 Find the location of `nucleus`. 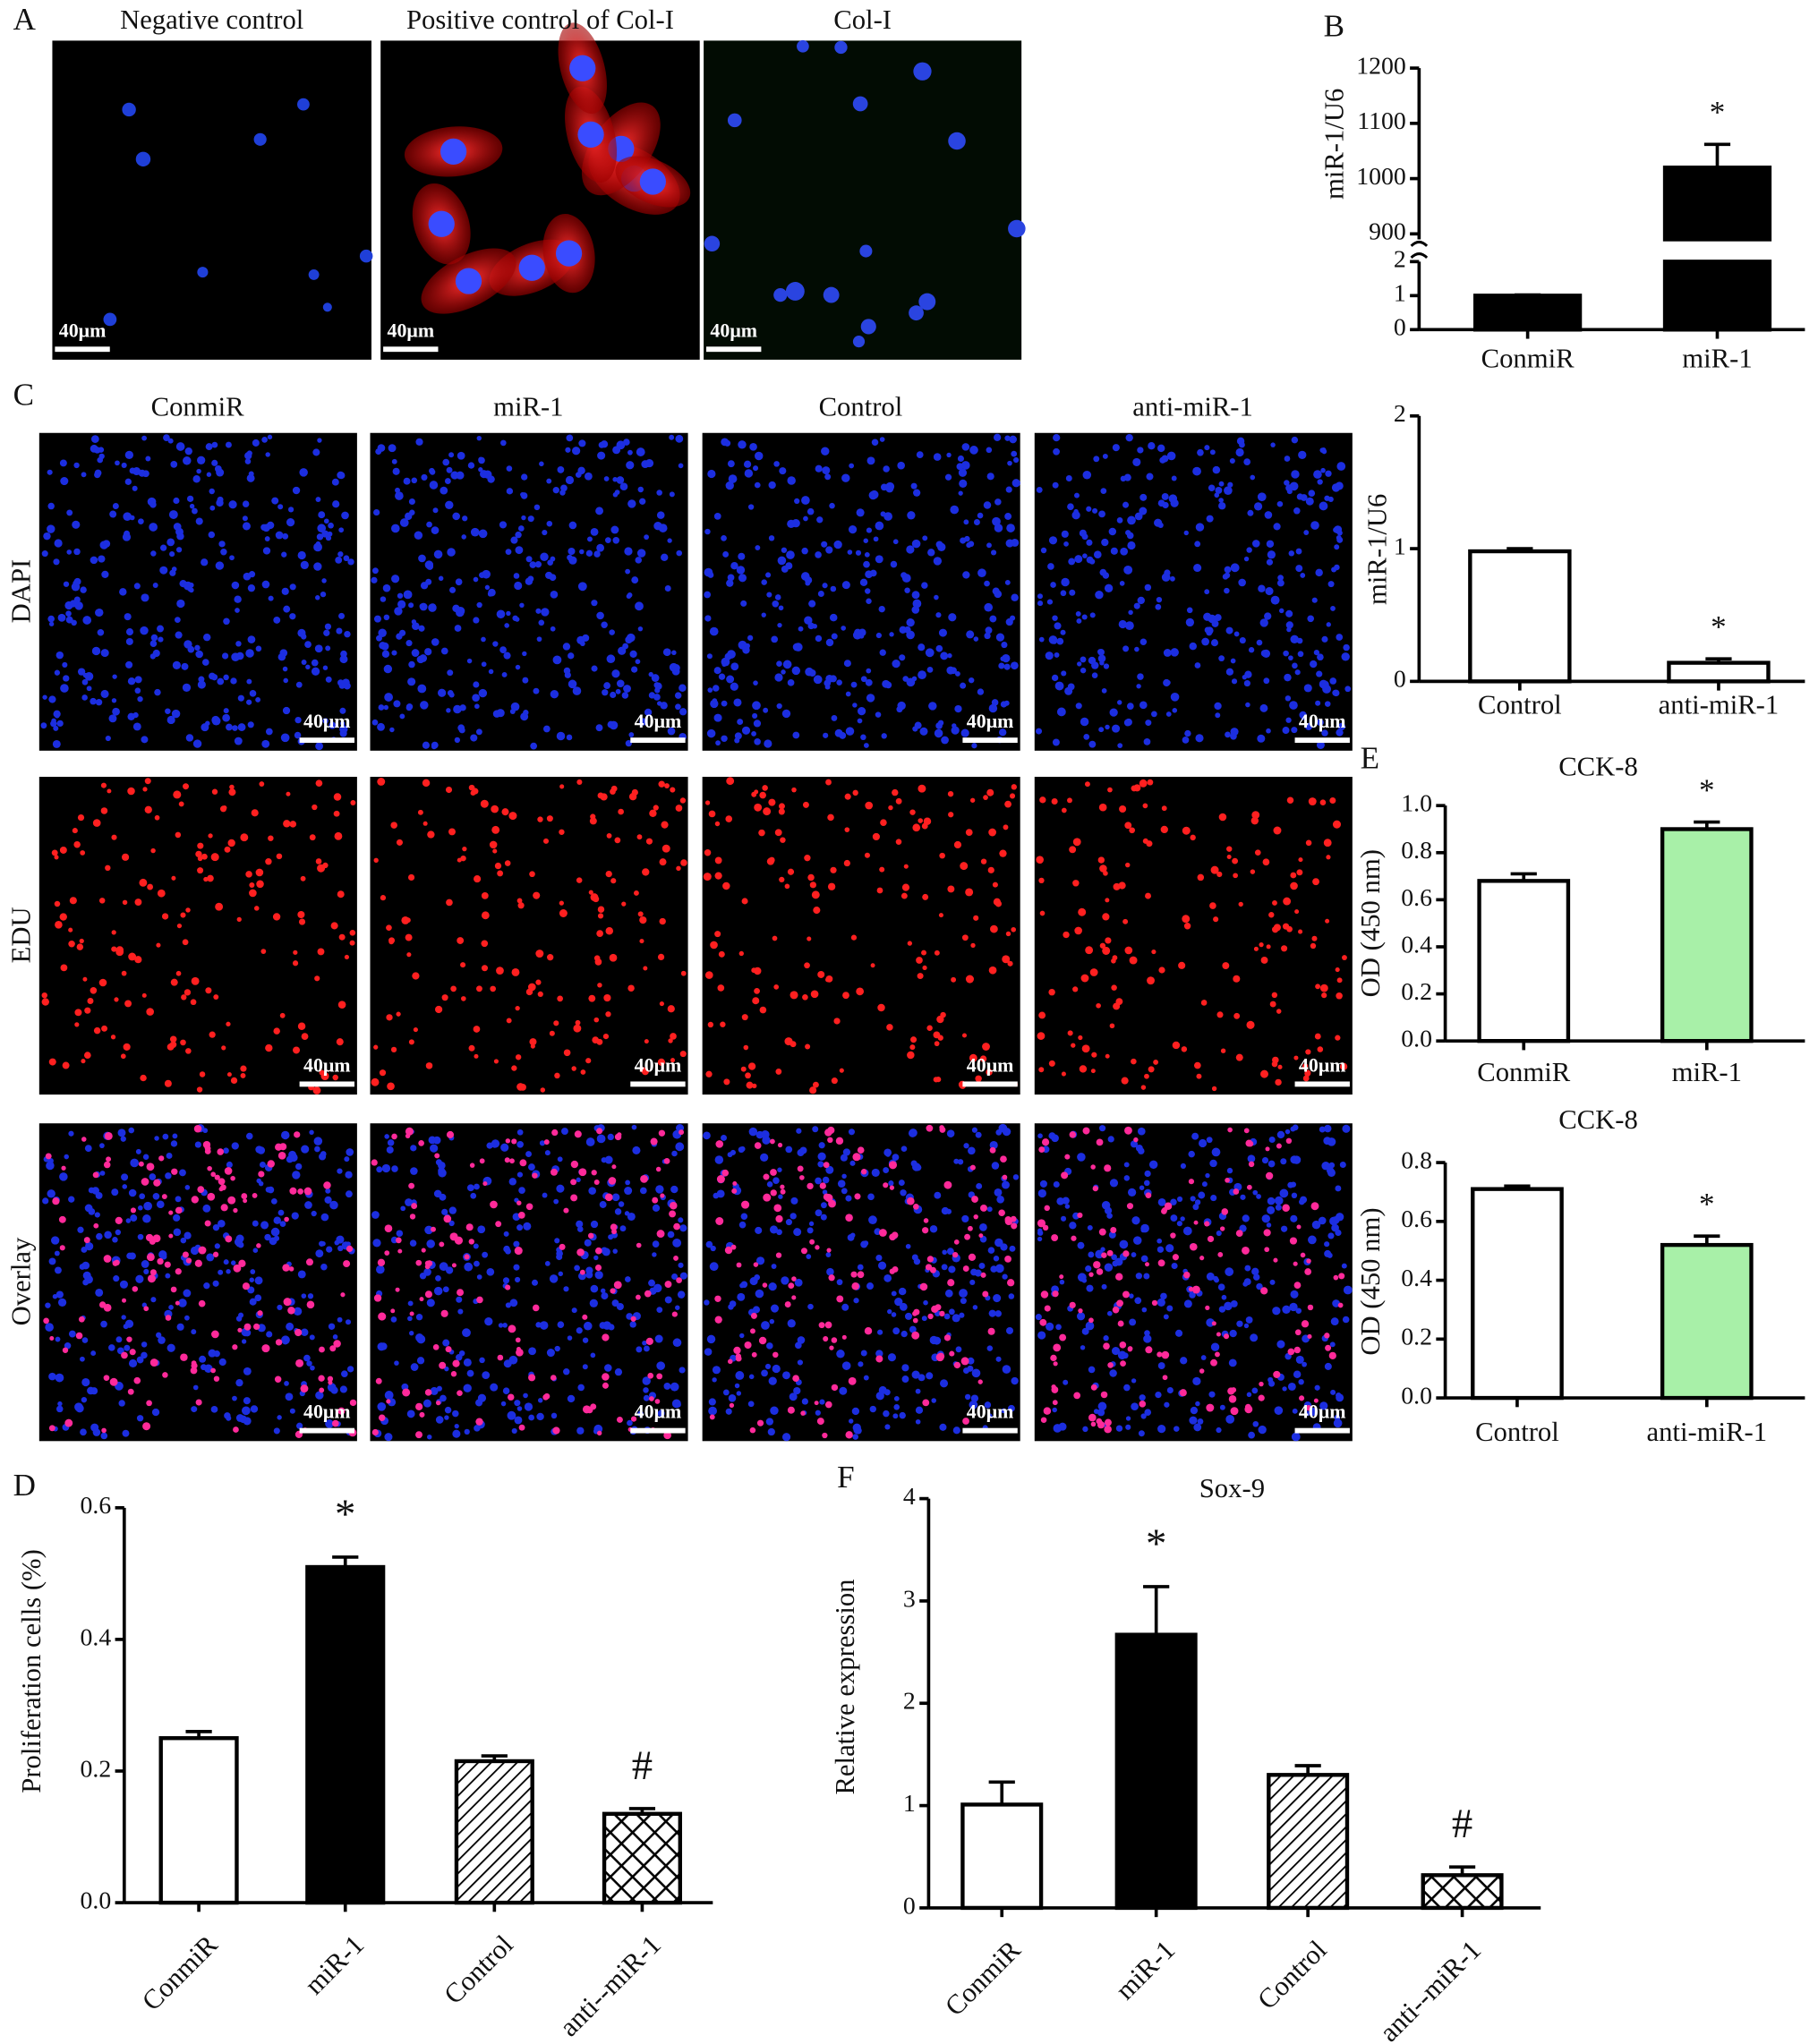

nucleus is located at coordinates (569, 253).